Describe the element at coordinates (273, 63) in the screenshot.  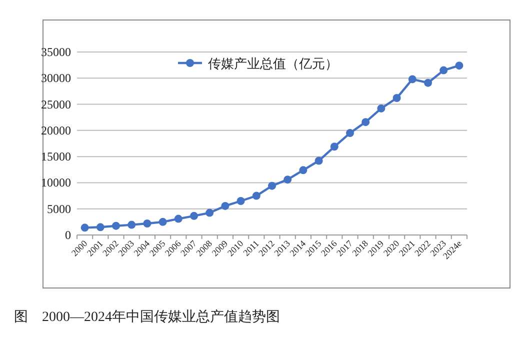
I see `legend-label: 传媒产业总值（亿元）` at that location.